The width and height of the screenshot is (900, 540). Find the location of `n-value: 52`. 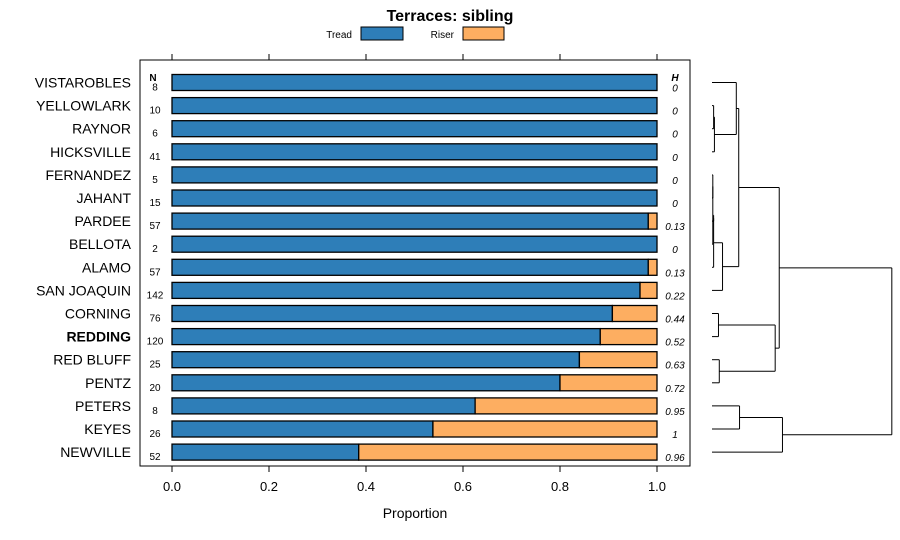

n-value: 52 is located at coordinates (155, 457).